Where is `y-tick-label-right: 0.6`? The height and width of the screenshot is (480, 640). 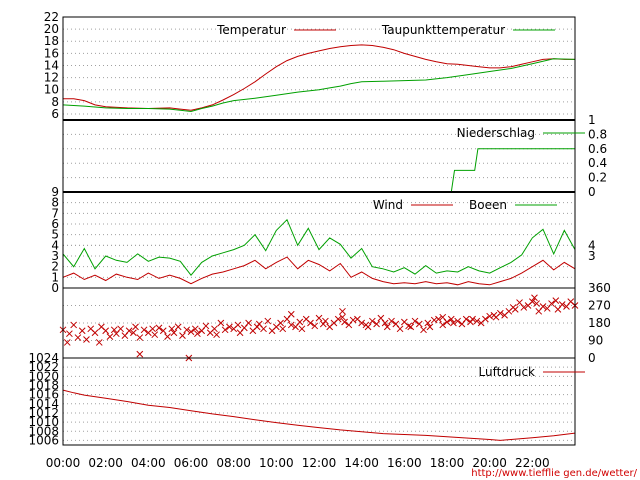
y-tick-label-right: 0.6 is located at coordinates (597, 149).